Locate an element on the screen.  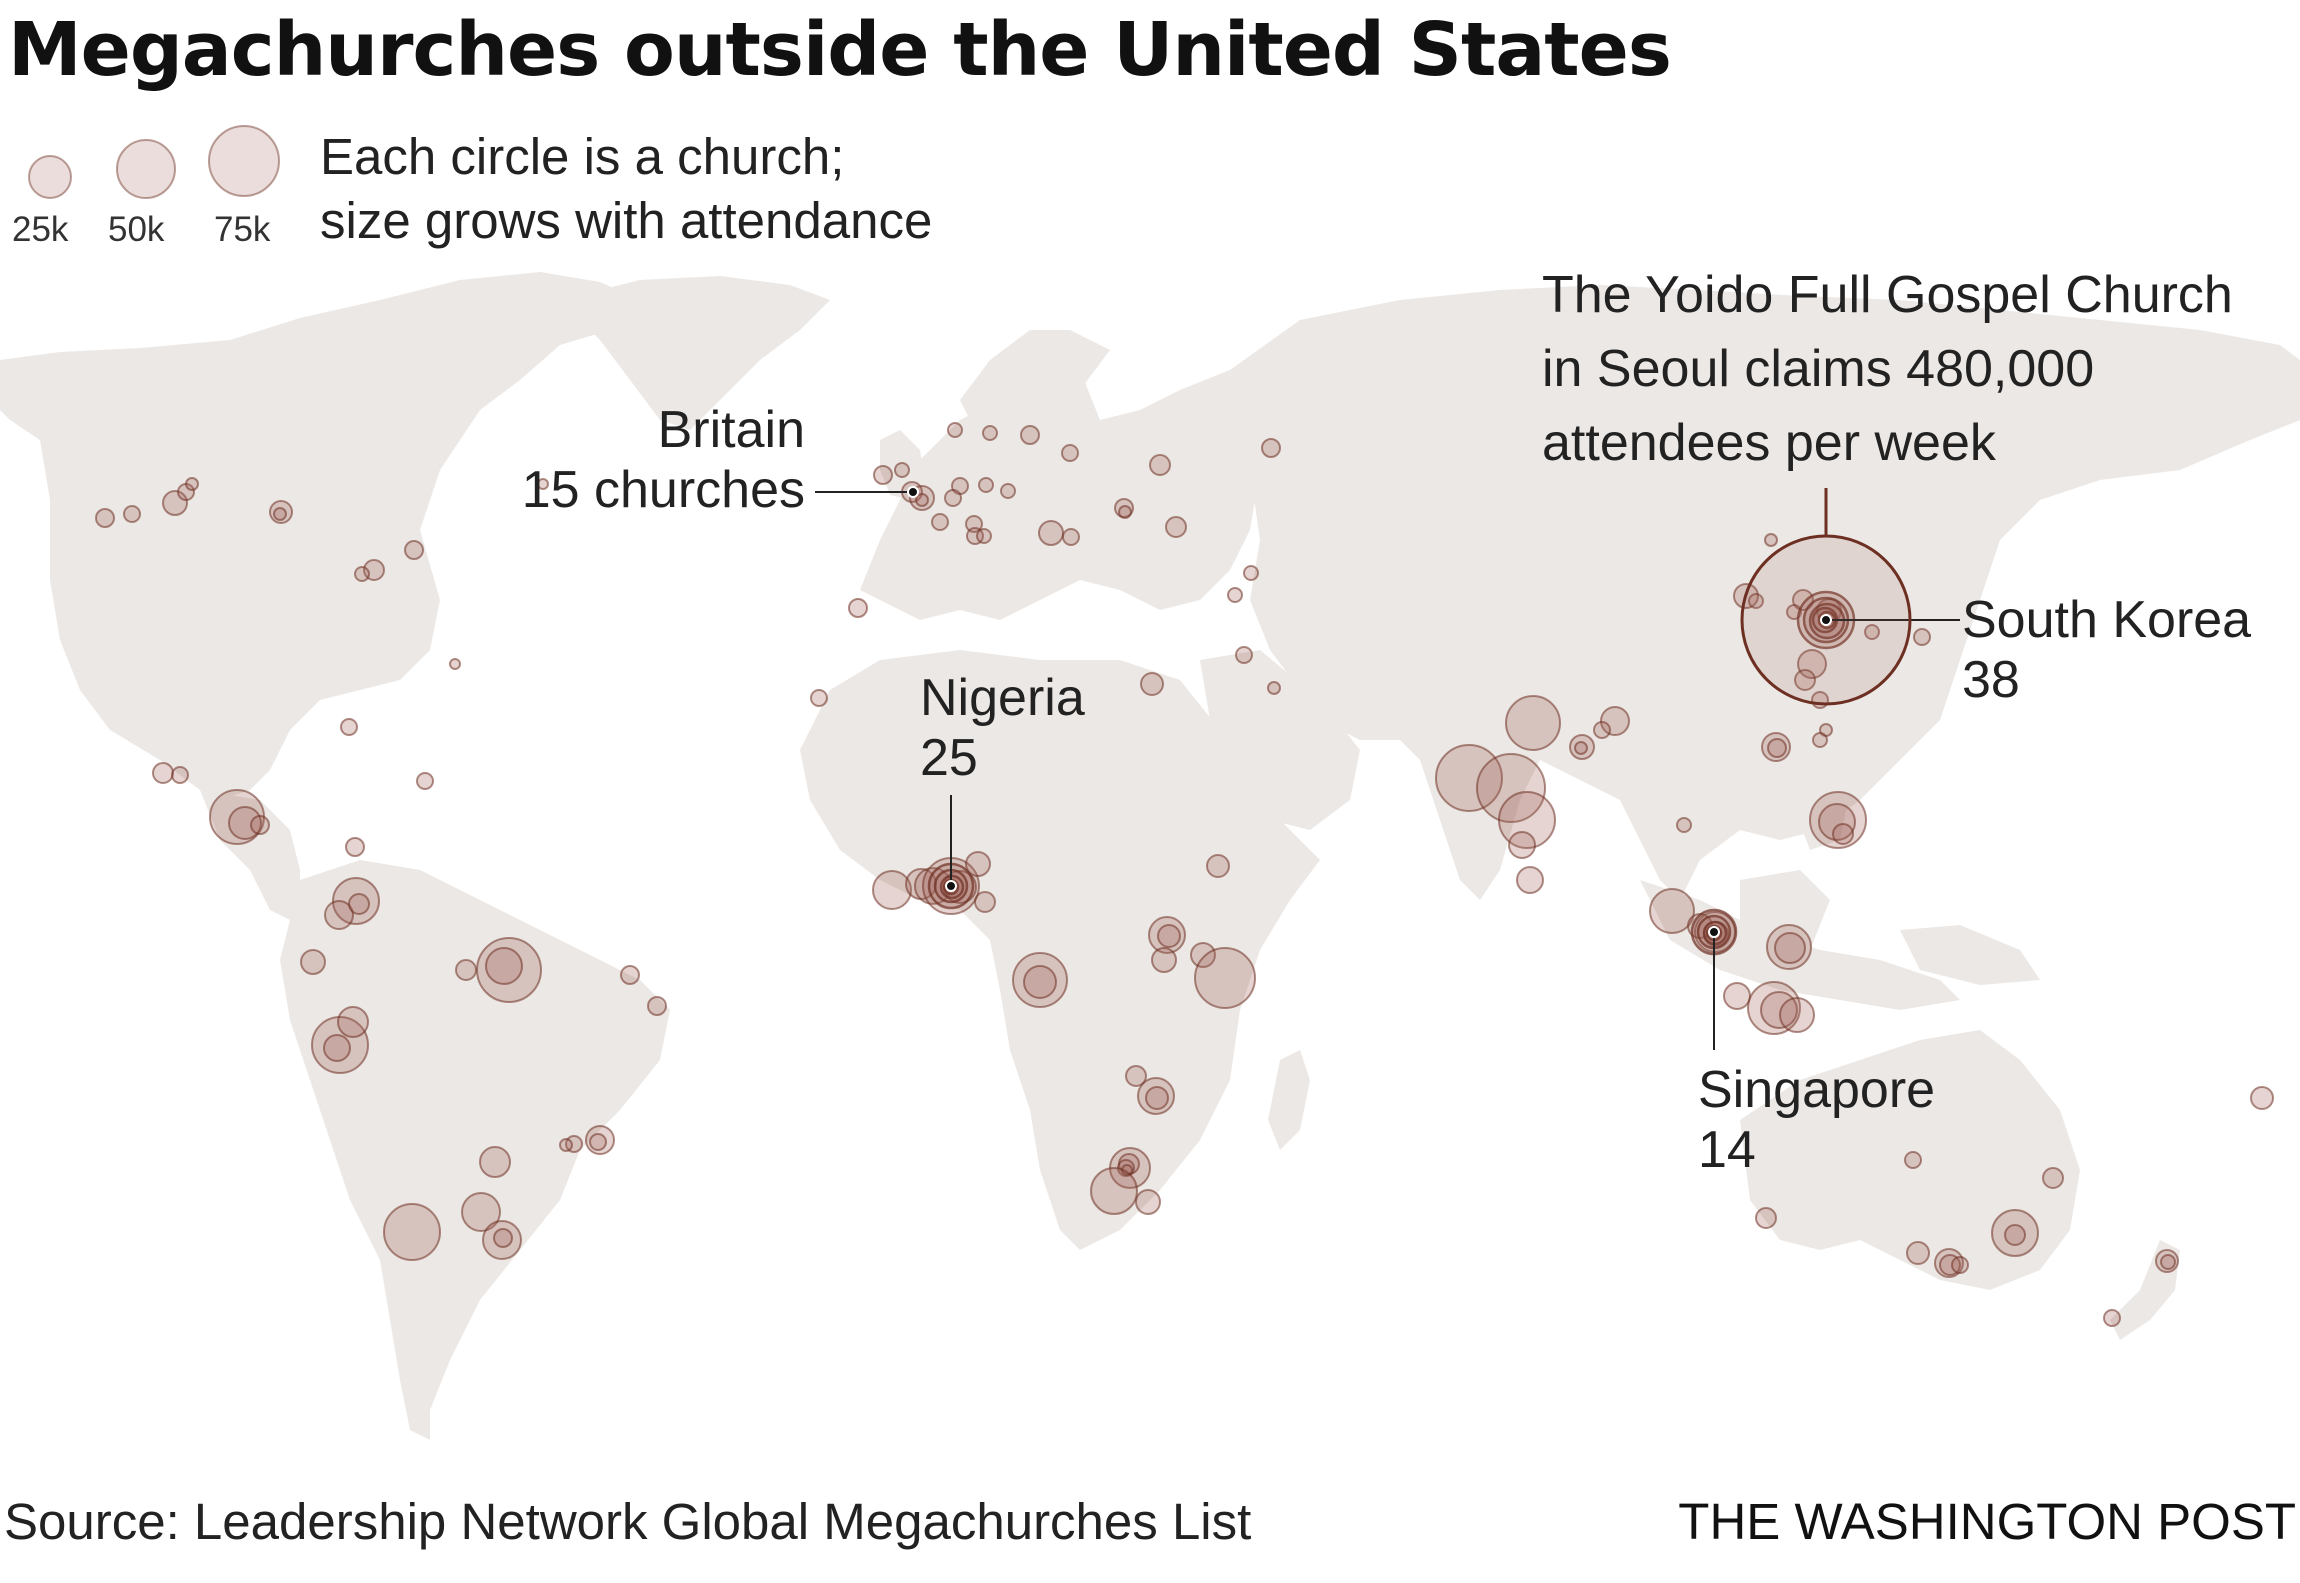
yoido-line-3: attendees per week is located at coordinates (1769, 443).